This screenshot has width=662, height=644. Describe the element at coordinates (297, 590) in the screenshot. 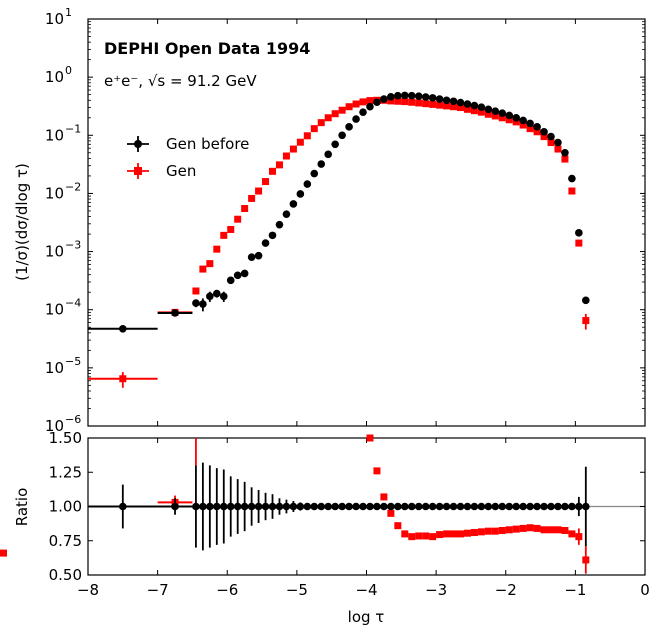

I see `x-tick-label: −5` at that location.